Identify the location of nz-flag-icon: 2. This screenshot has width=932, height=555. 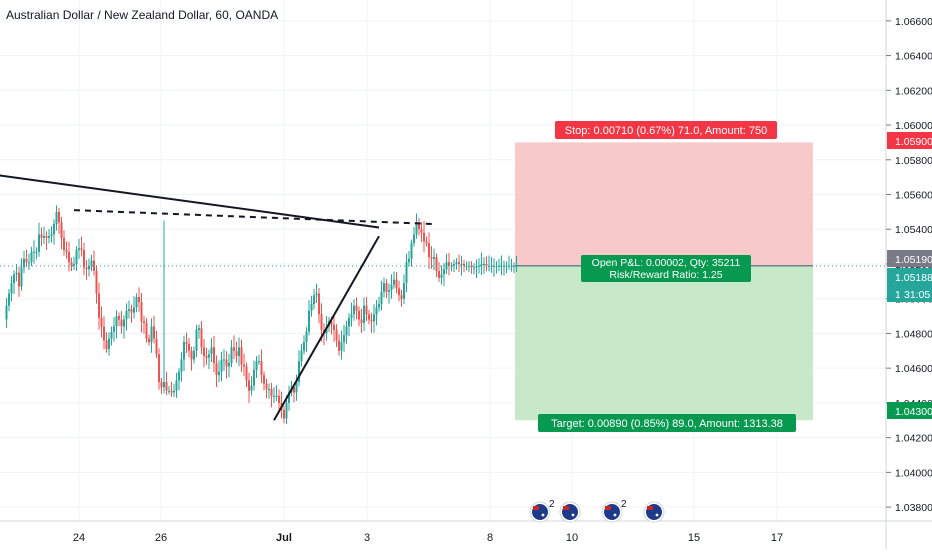
(614, 511).